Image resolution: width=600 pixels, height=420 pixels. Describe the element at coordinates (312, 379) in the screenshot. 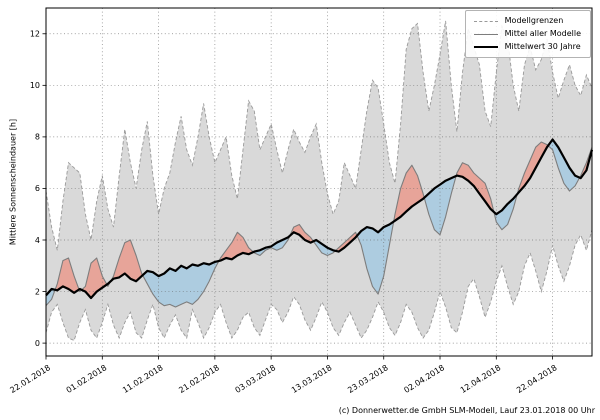

I see `x-tick-label: 13.03.2018` at that location.